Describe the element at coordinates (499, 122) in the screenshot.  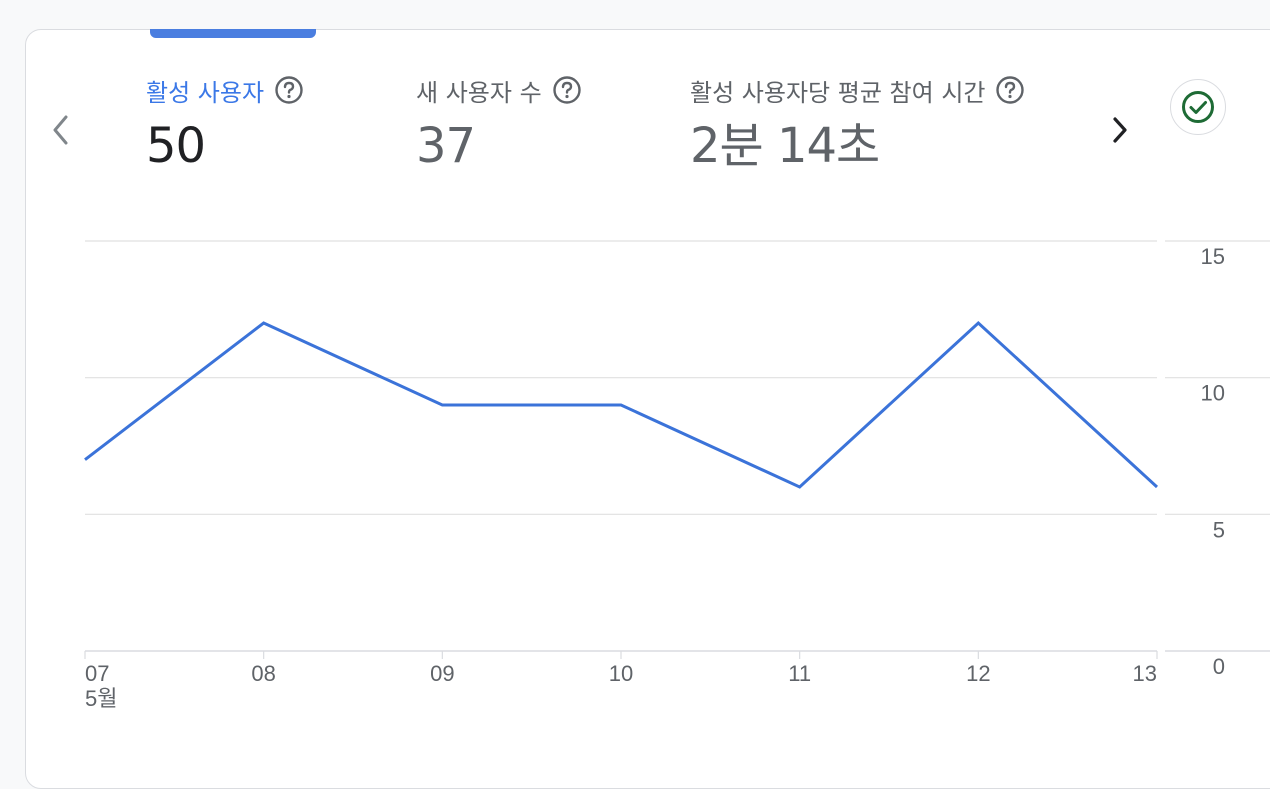
I see `metric-new-users: 새 사용자 수 37` at that location.